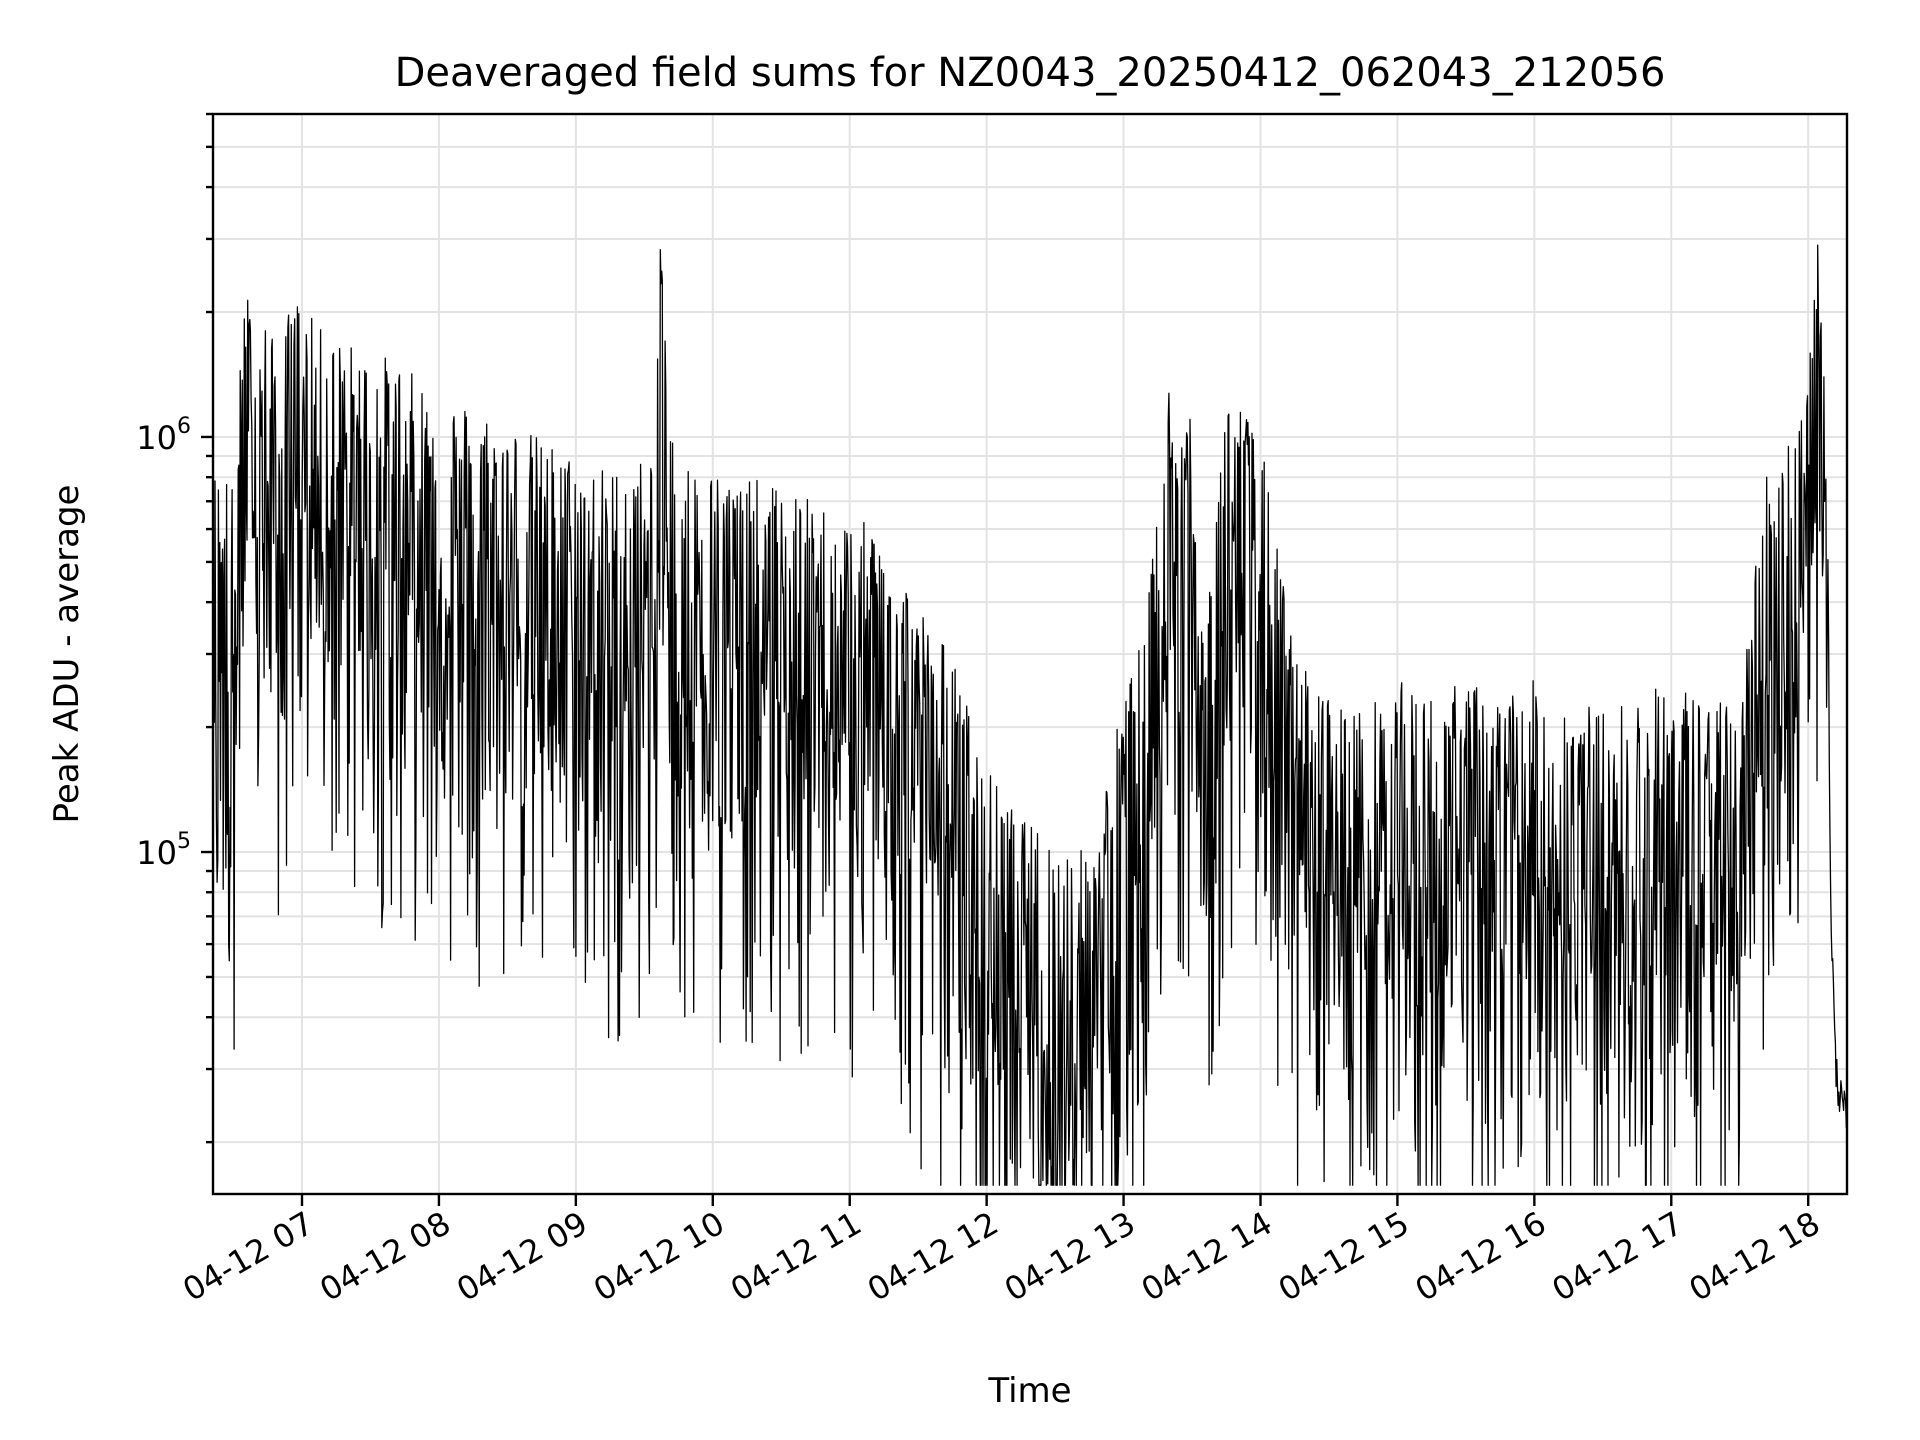  I want to click on x-tick-label: 04-12 07, so click(248, 1256).